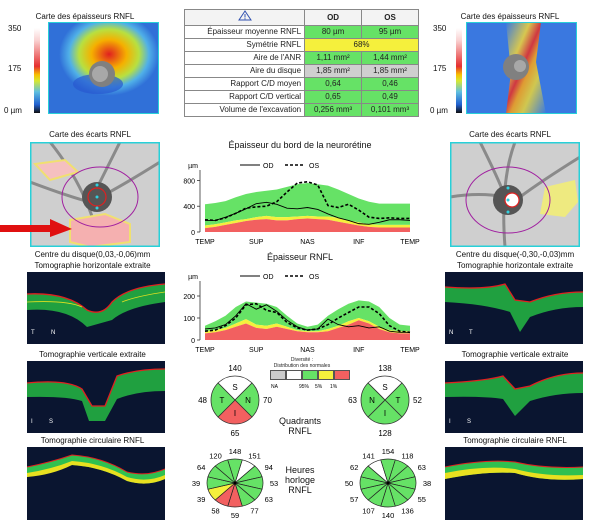 This screenshot has height=525, width=600. What do you see at coordinates (326, 375) in the screenshot?
I see `legend-swatch-borderline` at bounding box center [326, 375].